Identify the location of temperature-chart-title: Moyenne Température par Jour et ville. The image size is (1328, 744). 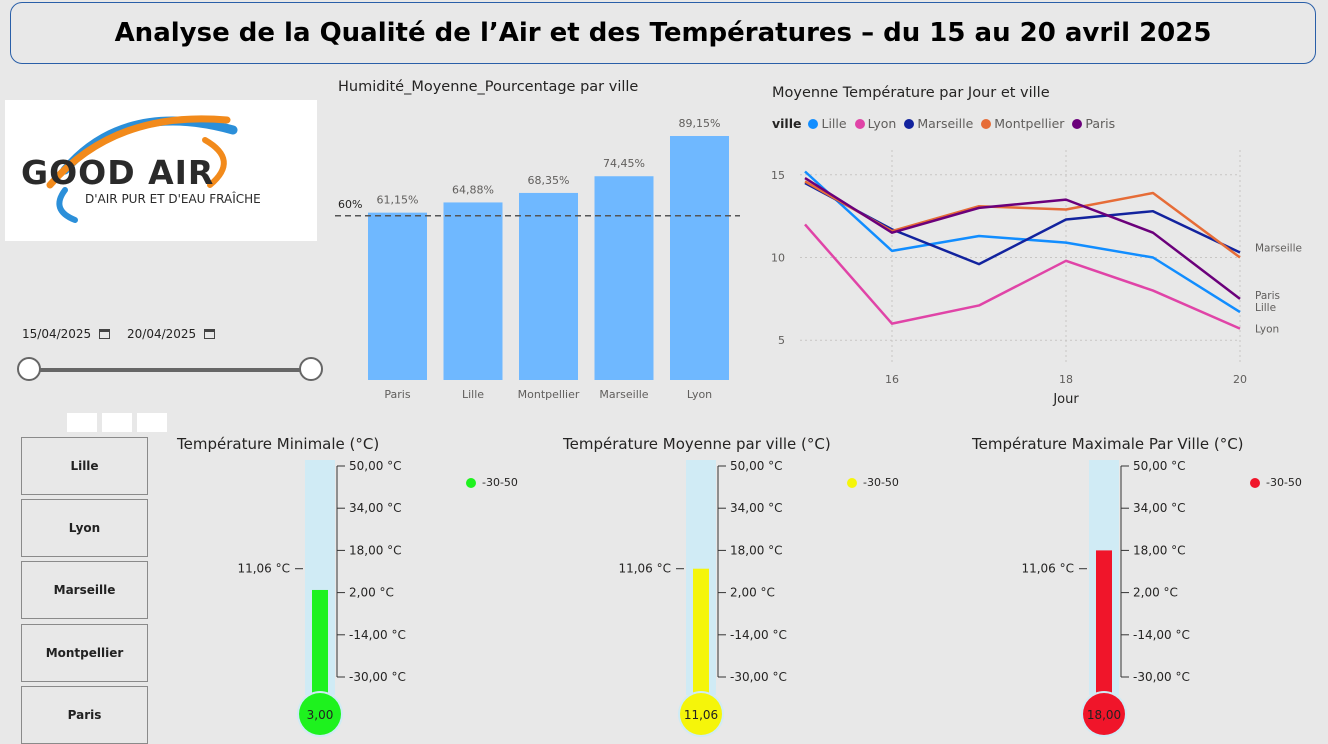
(911, 93).